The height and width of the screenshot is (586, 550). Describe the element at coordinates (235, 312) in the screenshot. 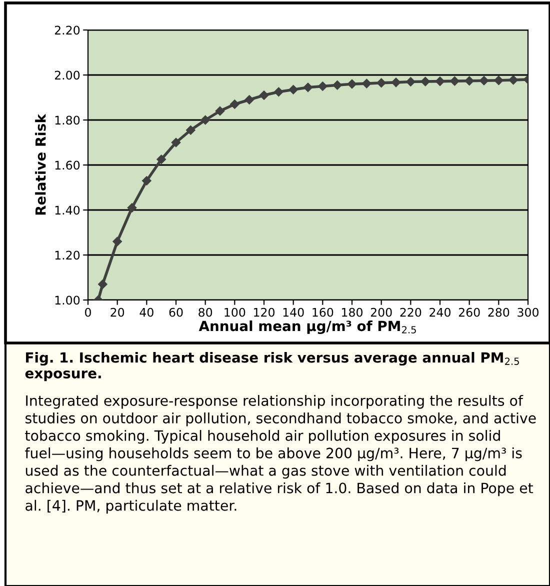

I see `x-tick-label: 100` at that location.